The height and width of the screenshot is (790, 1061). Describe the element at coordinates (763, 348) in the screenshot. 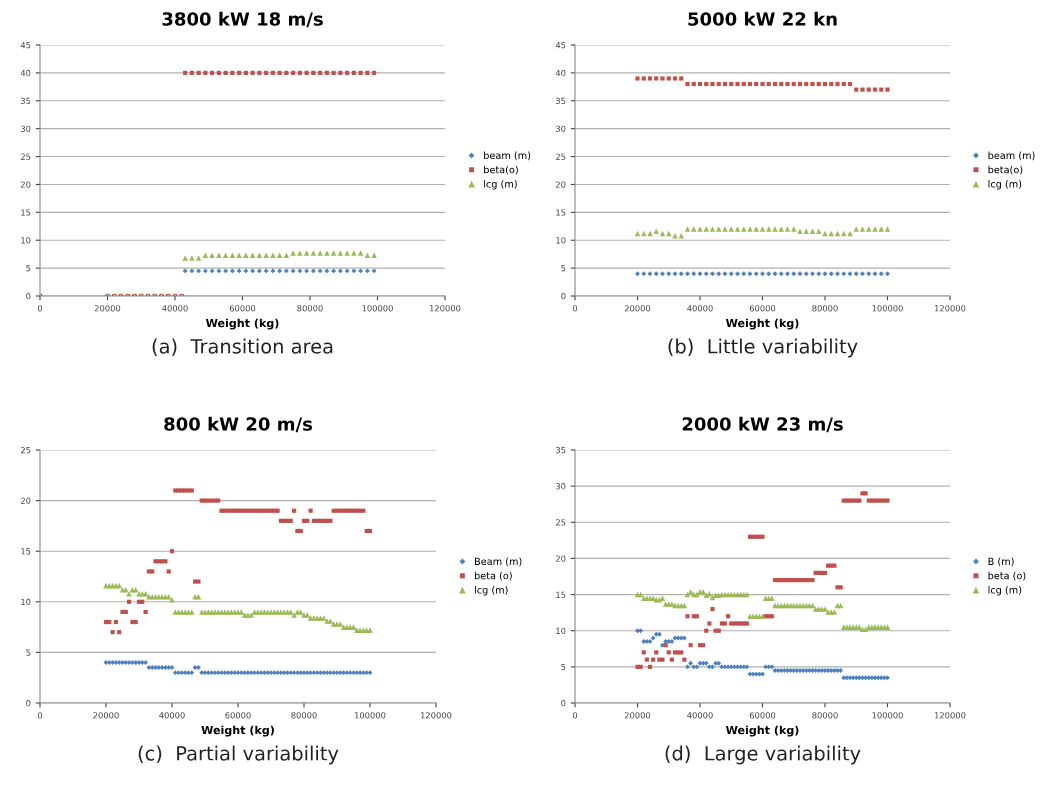

I see `text: (b) Little variability` at that location.